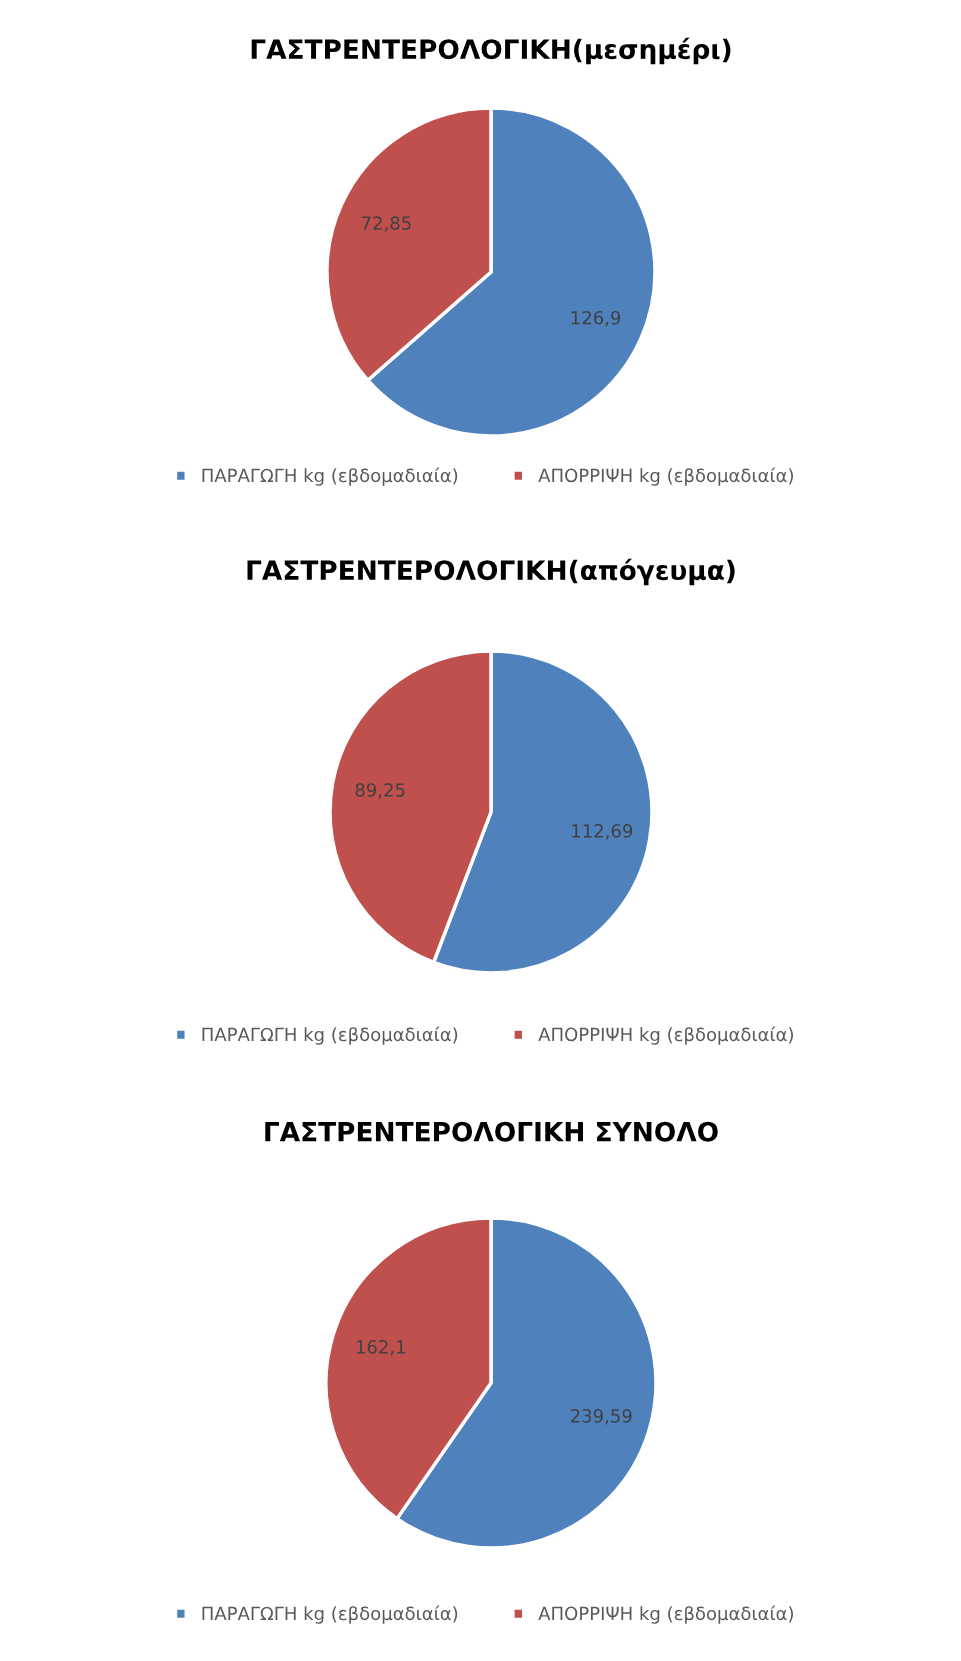 The image size is (961, 1661). Describe the element at coordinates (491, 51) in the screenshot. I see `chart-title: ΓΑΣΤΡΕΝΤΕΡΟΛΟΓΙΚΗ(μεσημέρι)` at that location.